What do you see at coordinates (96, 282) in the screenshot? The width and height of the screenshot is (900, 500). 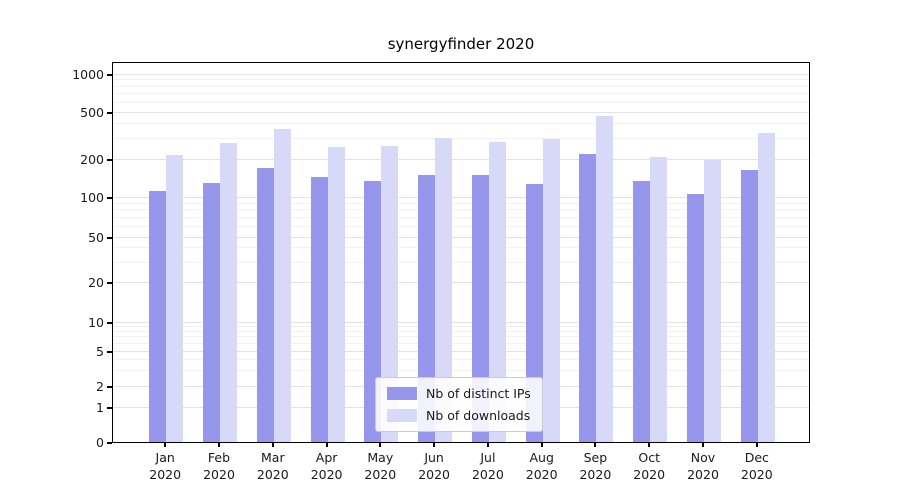 I see `y-axis-tick-label: 20` at bounding box center [96, 282].